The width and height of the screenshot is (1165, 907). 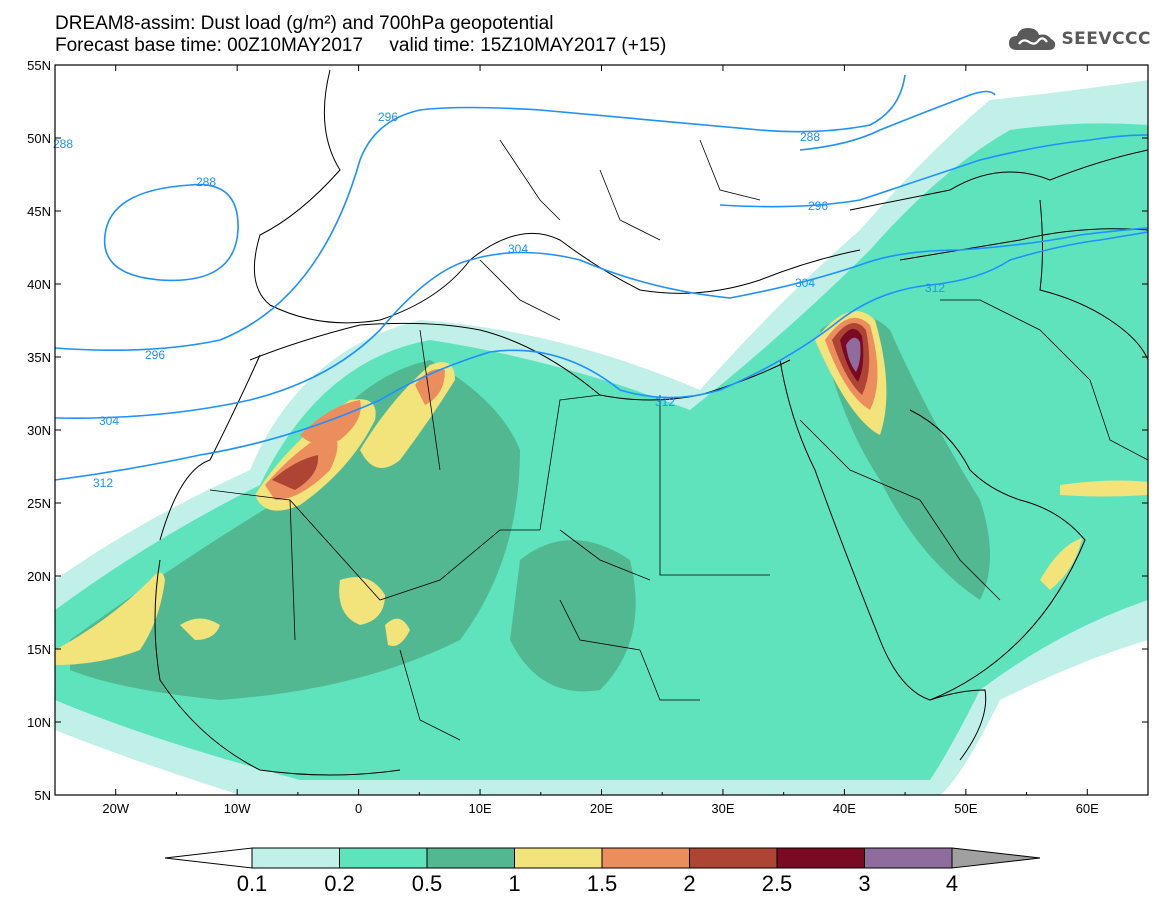 What do you see at coordinates (295, 472) in the screenshot?
I see `dust-region-2a` at bounding box center [295, 472].